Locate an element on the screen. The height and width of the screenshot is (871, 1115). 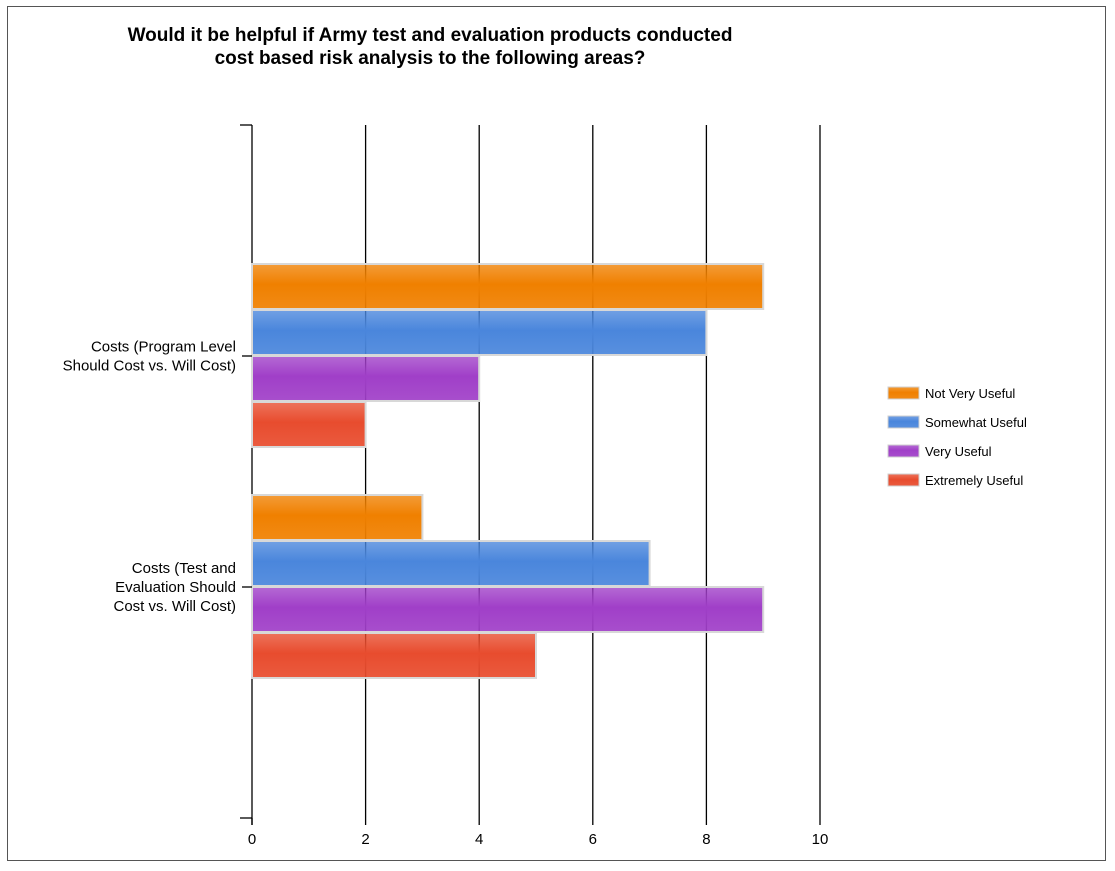
legend-label: Very Useful is located at coordinates (958, 451).